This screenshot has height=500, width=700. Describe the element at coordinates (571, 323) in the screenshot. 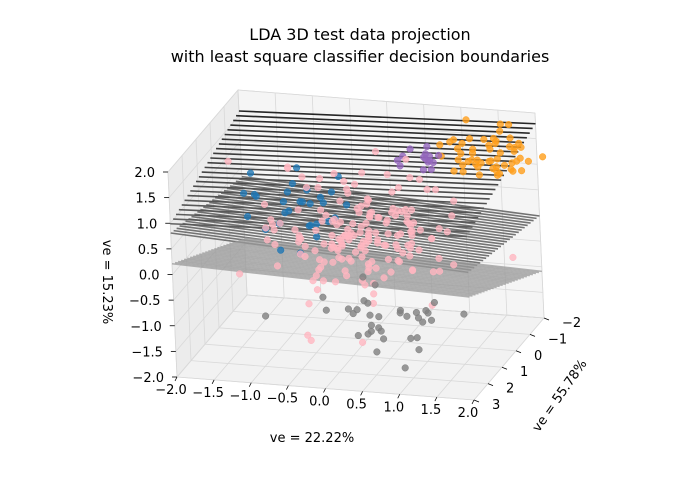

I see `y-tick-label: −2` at that location.